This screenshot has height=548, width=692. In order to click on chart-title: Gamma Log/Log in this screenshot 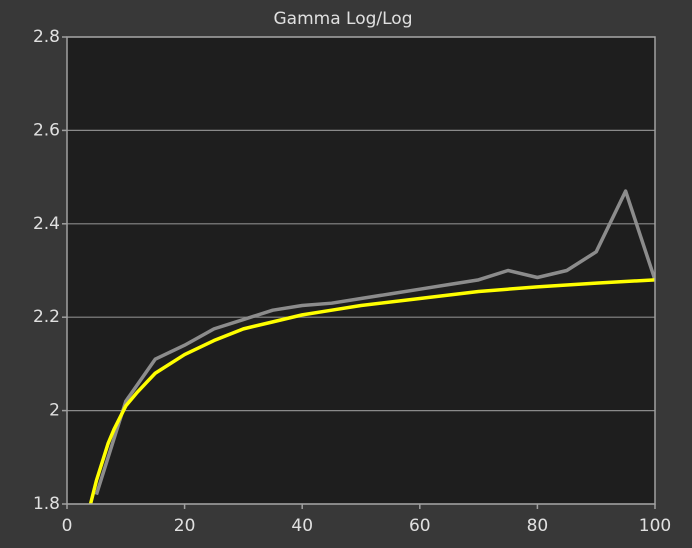, I will do `click(343, 19)`.